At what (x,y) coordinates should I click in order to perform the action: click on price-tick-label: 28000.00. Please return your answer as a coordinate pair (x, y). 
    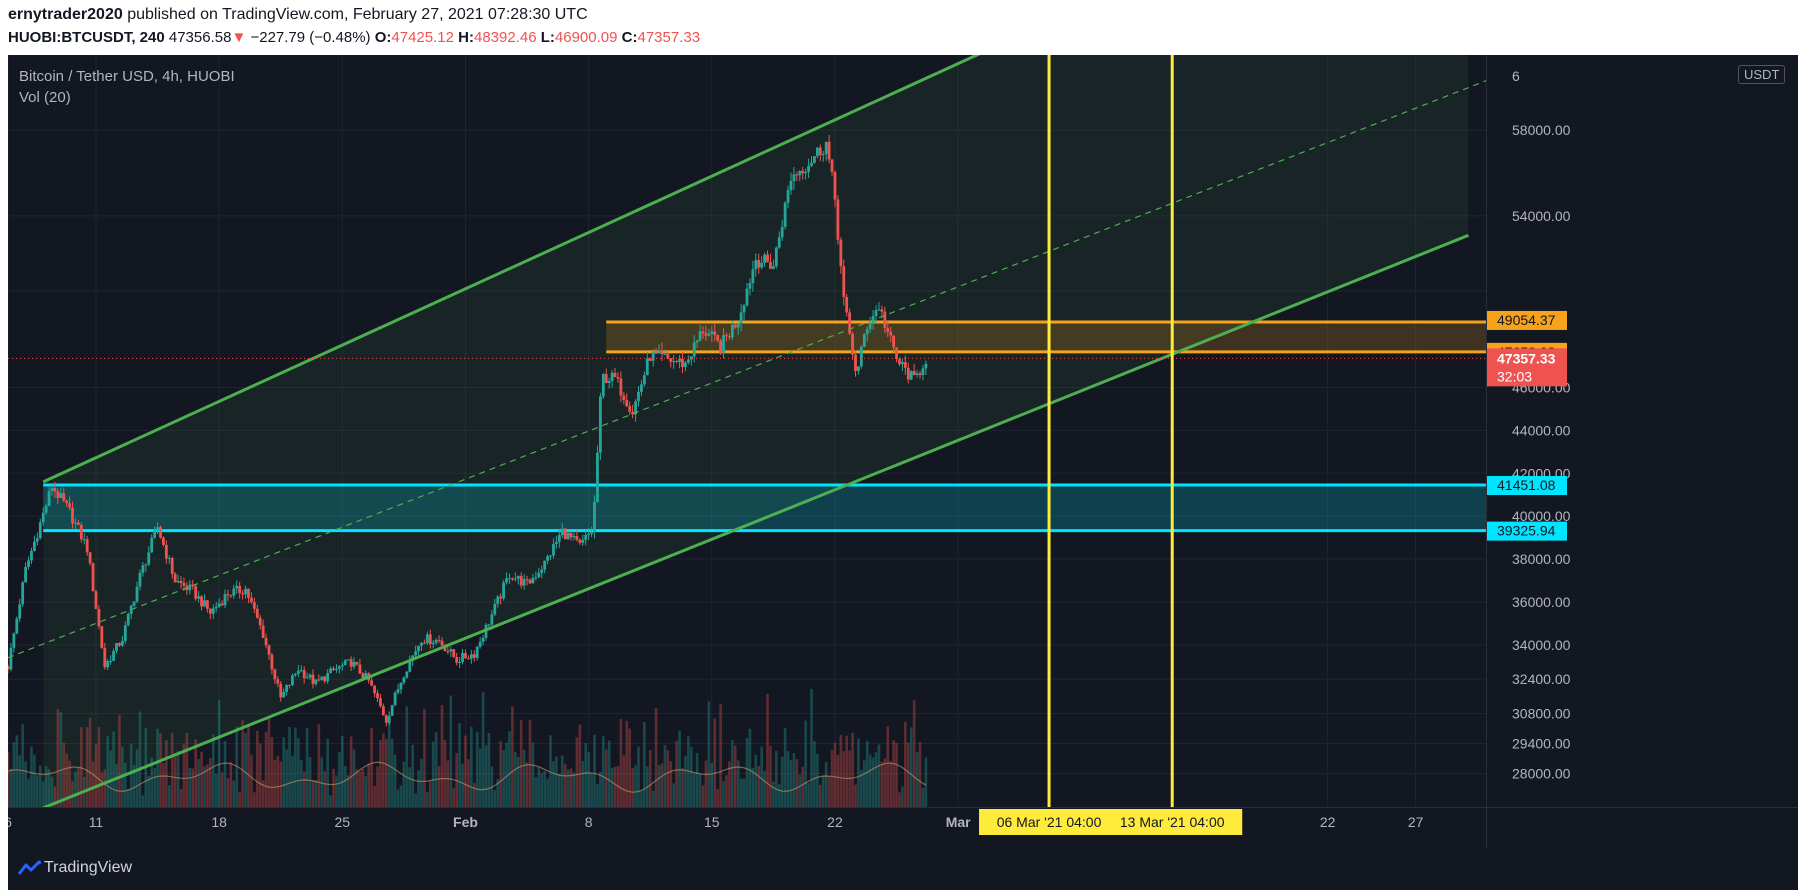
    Looking at the image, I should click on (1541, 774).